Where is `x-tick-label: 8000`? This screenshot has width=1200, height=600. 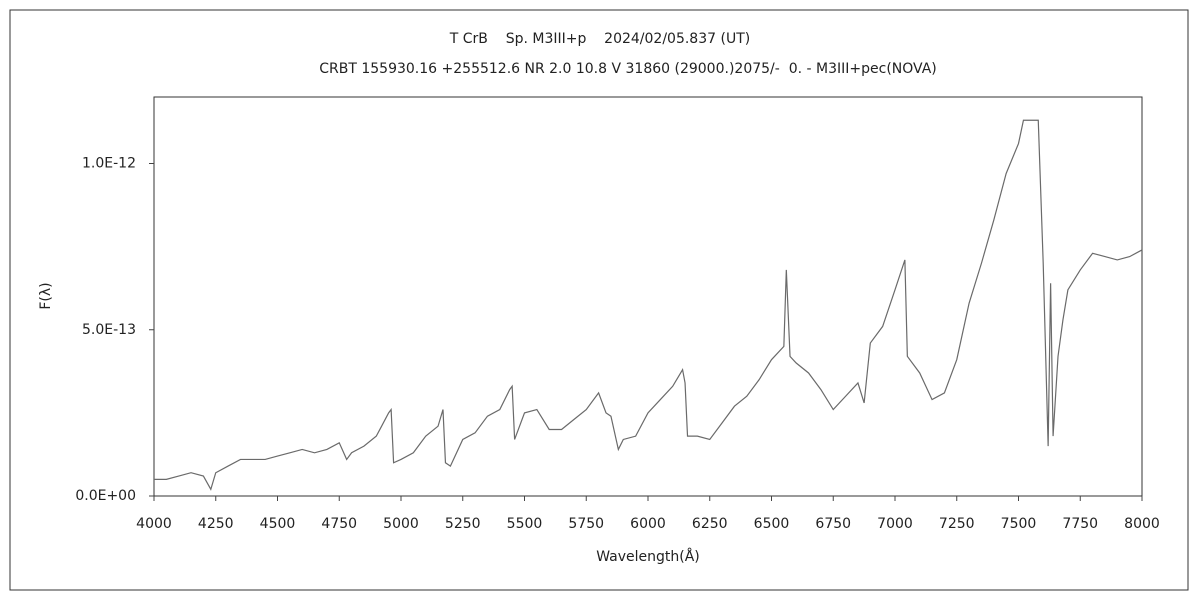 x-tick-label: 8000 is located at coordinates (1142, 524).